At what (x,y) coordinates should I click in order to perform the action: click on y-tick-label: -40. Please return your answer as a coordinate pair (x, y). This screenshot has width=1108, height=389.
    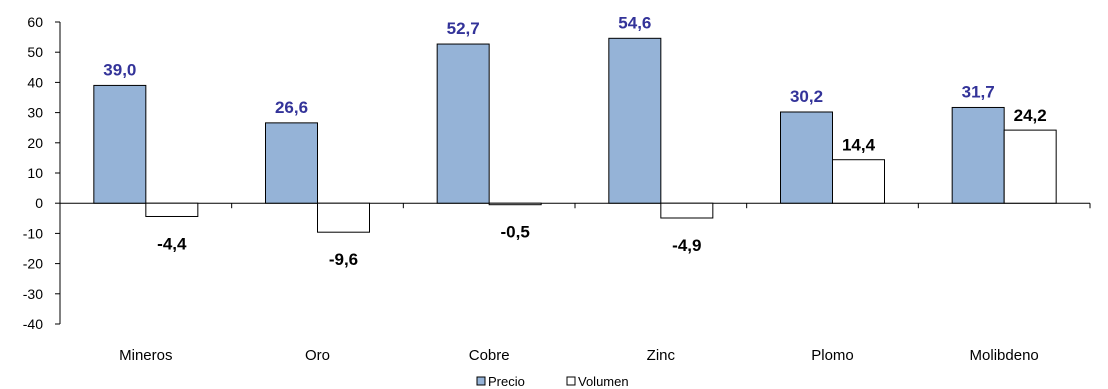
    Looking at the image, I should click on (33, 324).